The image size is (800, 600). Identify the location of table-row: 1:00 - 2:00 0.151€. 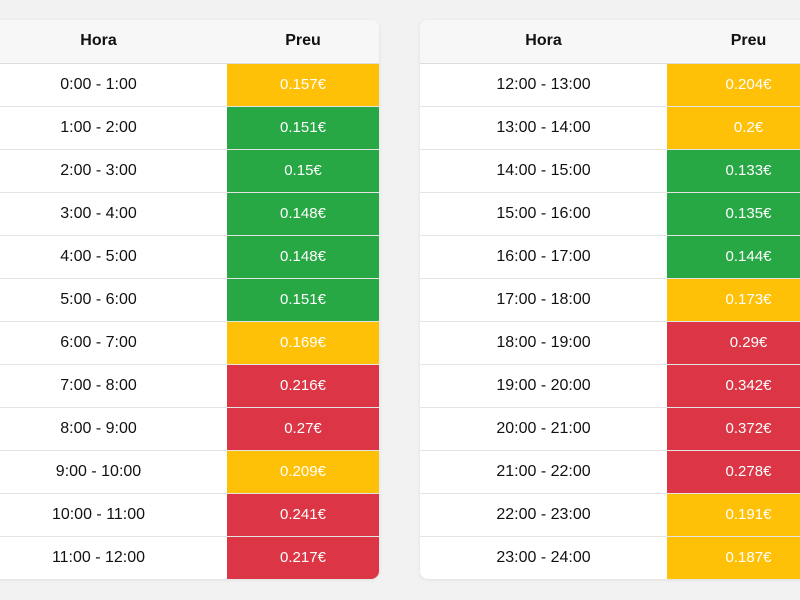
(189, 128).